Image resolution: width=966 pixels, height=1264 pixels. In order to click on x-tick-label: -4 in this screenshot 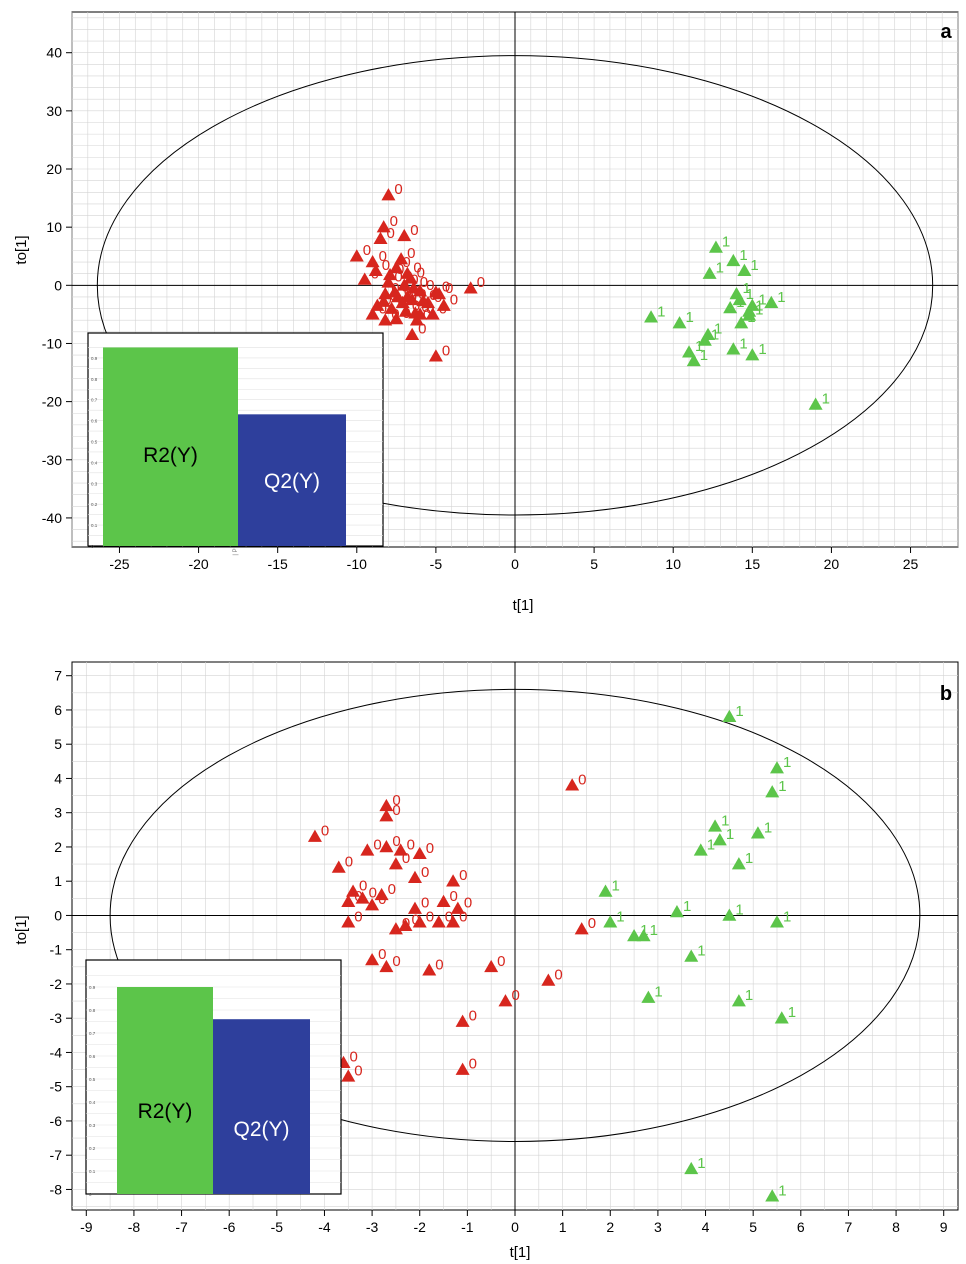, I will do `click(324, 1227)`.